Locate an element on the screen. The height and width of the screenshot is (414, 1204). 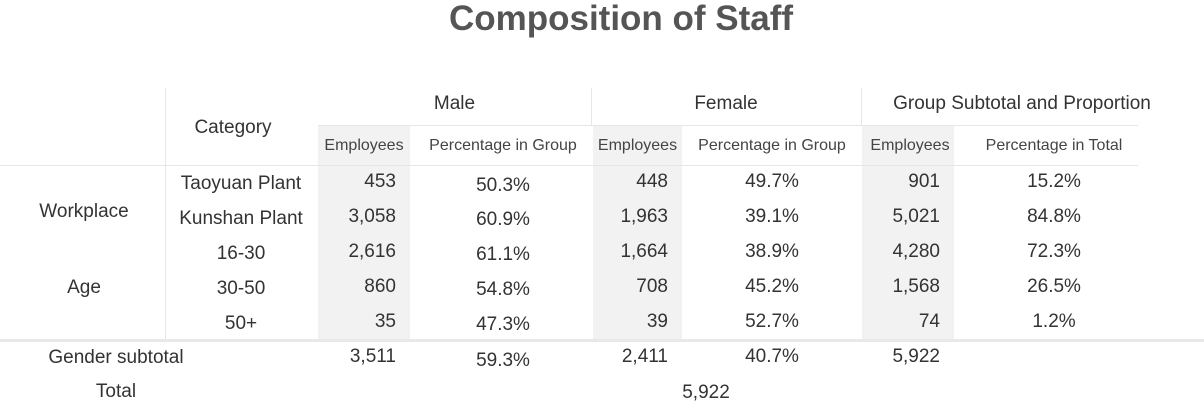
male-employees-cell: 860 is located at coordinates (380, 286).